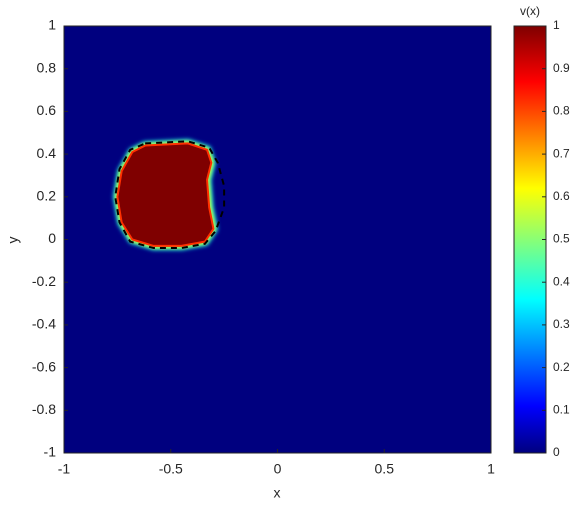  What do you see at coordinates (561, 239) in the screenshot?
I see `colorbar-tick-label: 0.5` at bounding box center [561, 239].